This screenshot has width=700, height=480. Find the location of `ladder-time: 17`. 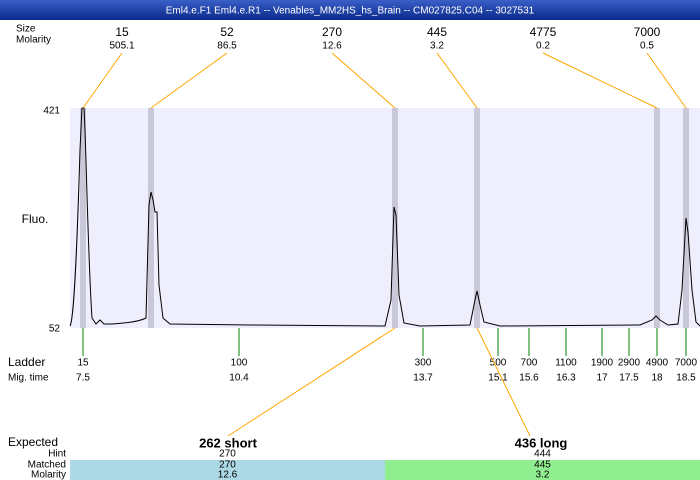

ladder-time: 17 is located at coordinates (602, 378).